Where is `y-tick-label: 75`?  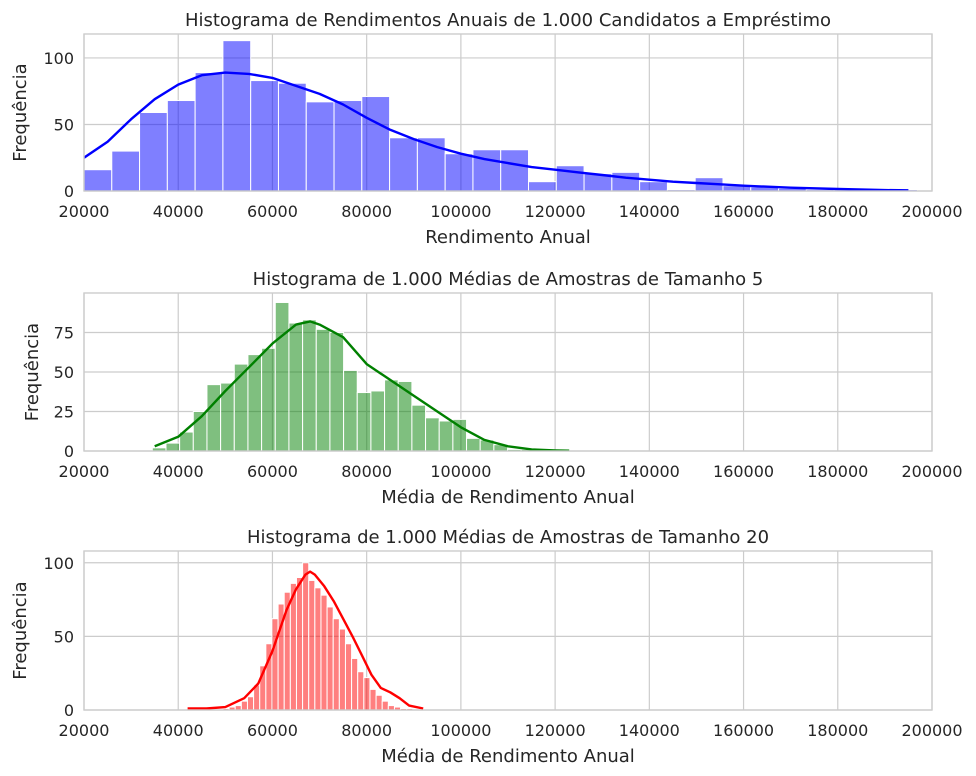
y-tick-label: 75 is located at coordinates (64, 333).